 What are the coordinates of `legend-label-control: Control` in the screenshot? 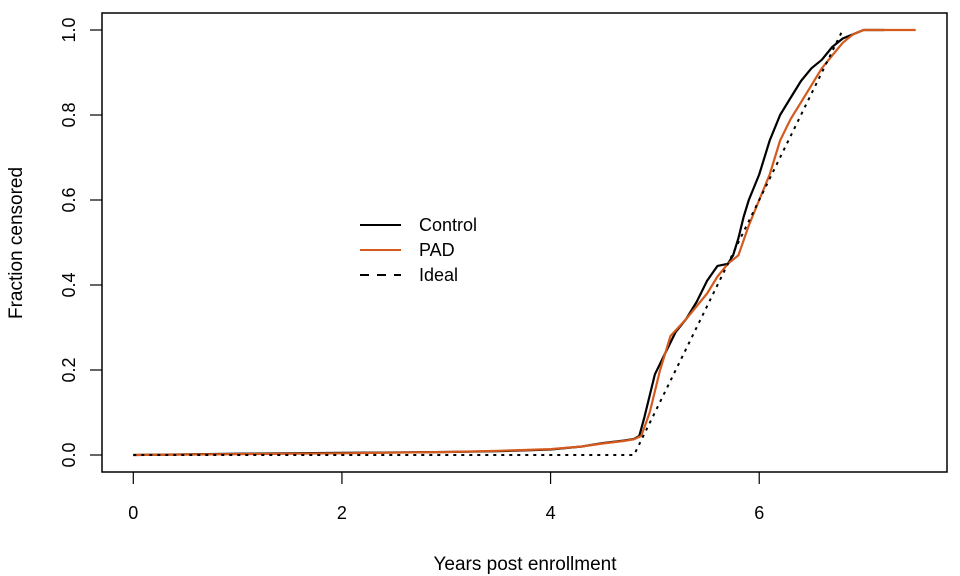 It's located at (448, 225).